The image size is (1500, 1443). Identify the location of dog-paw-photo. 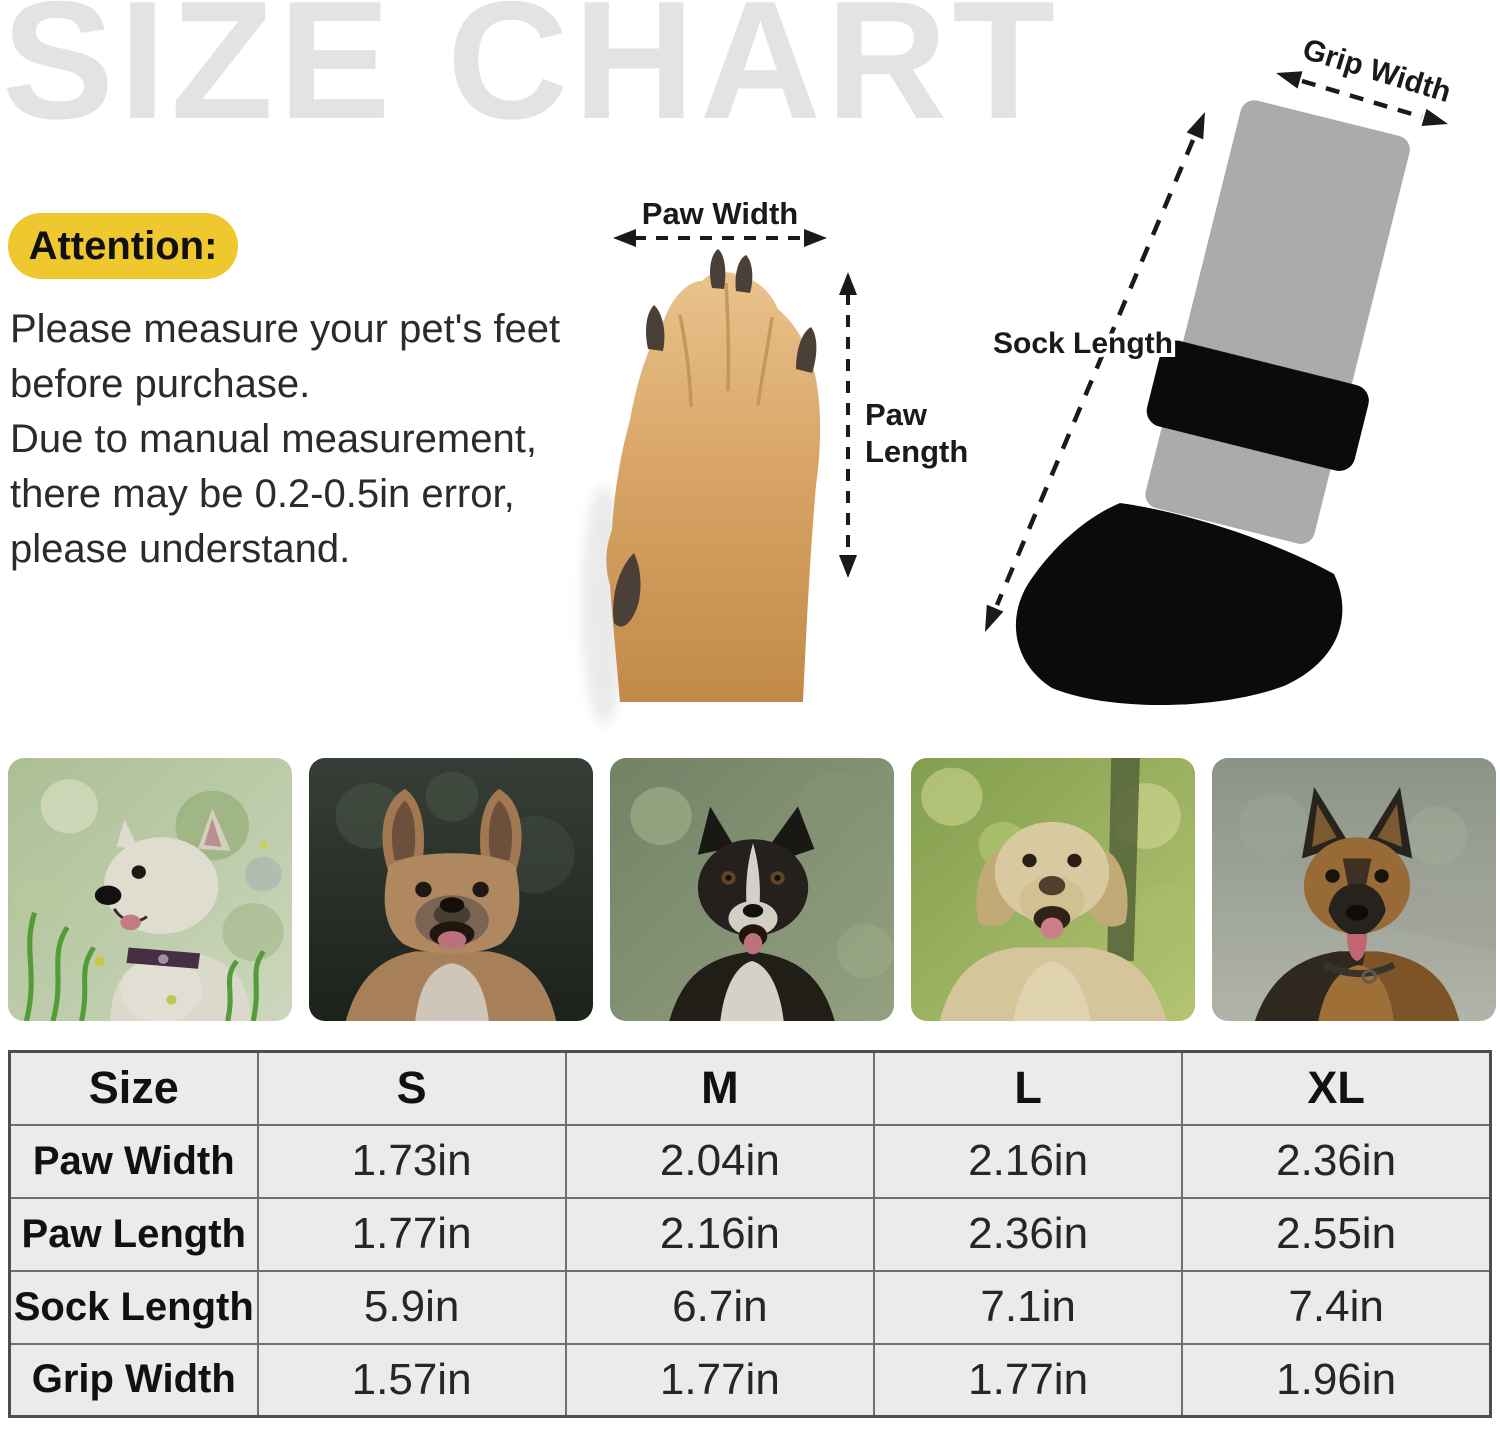
(713, 475).